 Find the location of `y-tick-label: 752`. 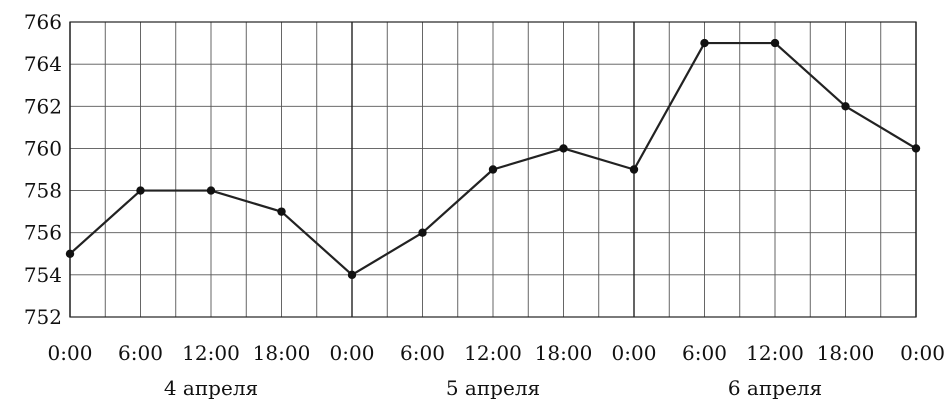

y-tick-label: 752 is located at coordinates (43, 317).